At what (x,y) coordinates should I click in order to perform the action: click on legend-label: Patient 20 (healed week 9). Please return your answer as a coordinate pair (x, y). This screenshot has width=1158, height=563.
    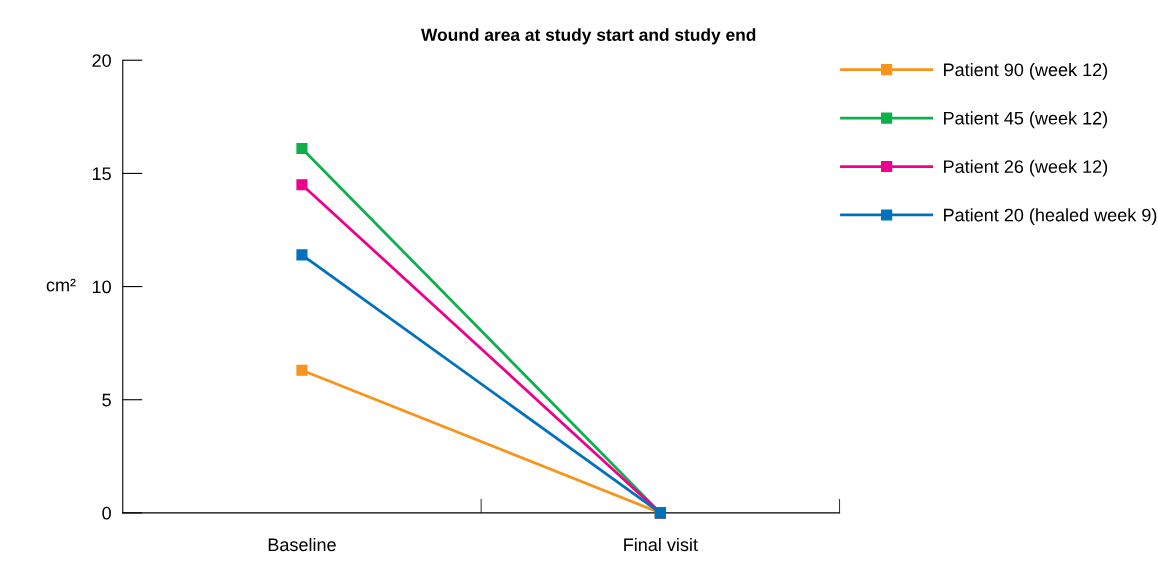
    Looking at the image, I should click on (1050, 217).